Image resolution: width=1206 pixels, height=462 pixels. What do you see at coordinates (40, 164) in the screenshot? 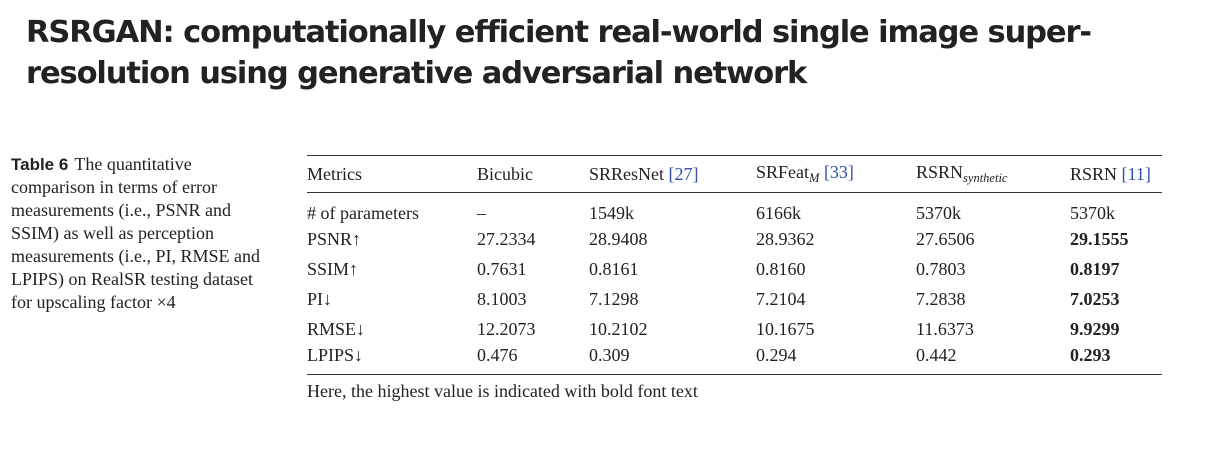
I see `table-caption-label: Table 6` at bounding box center [40, 164].